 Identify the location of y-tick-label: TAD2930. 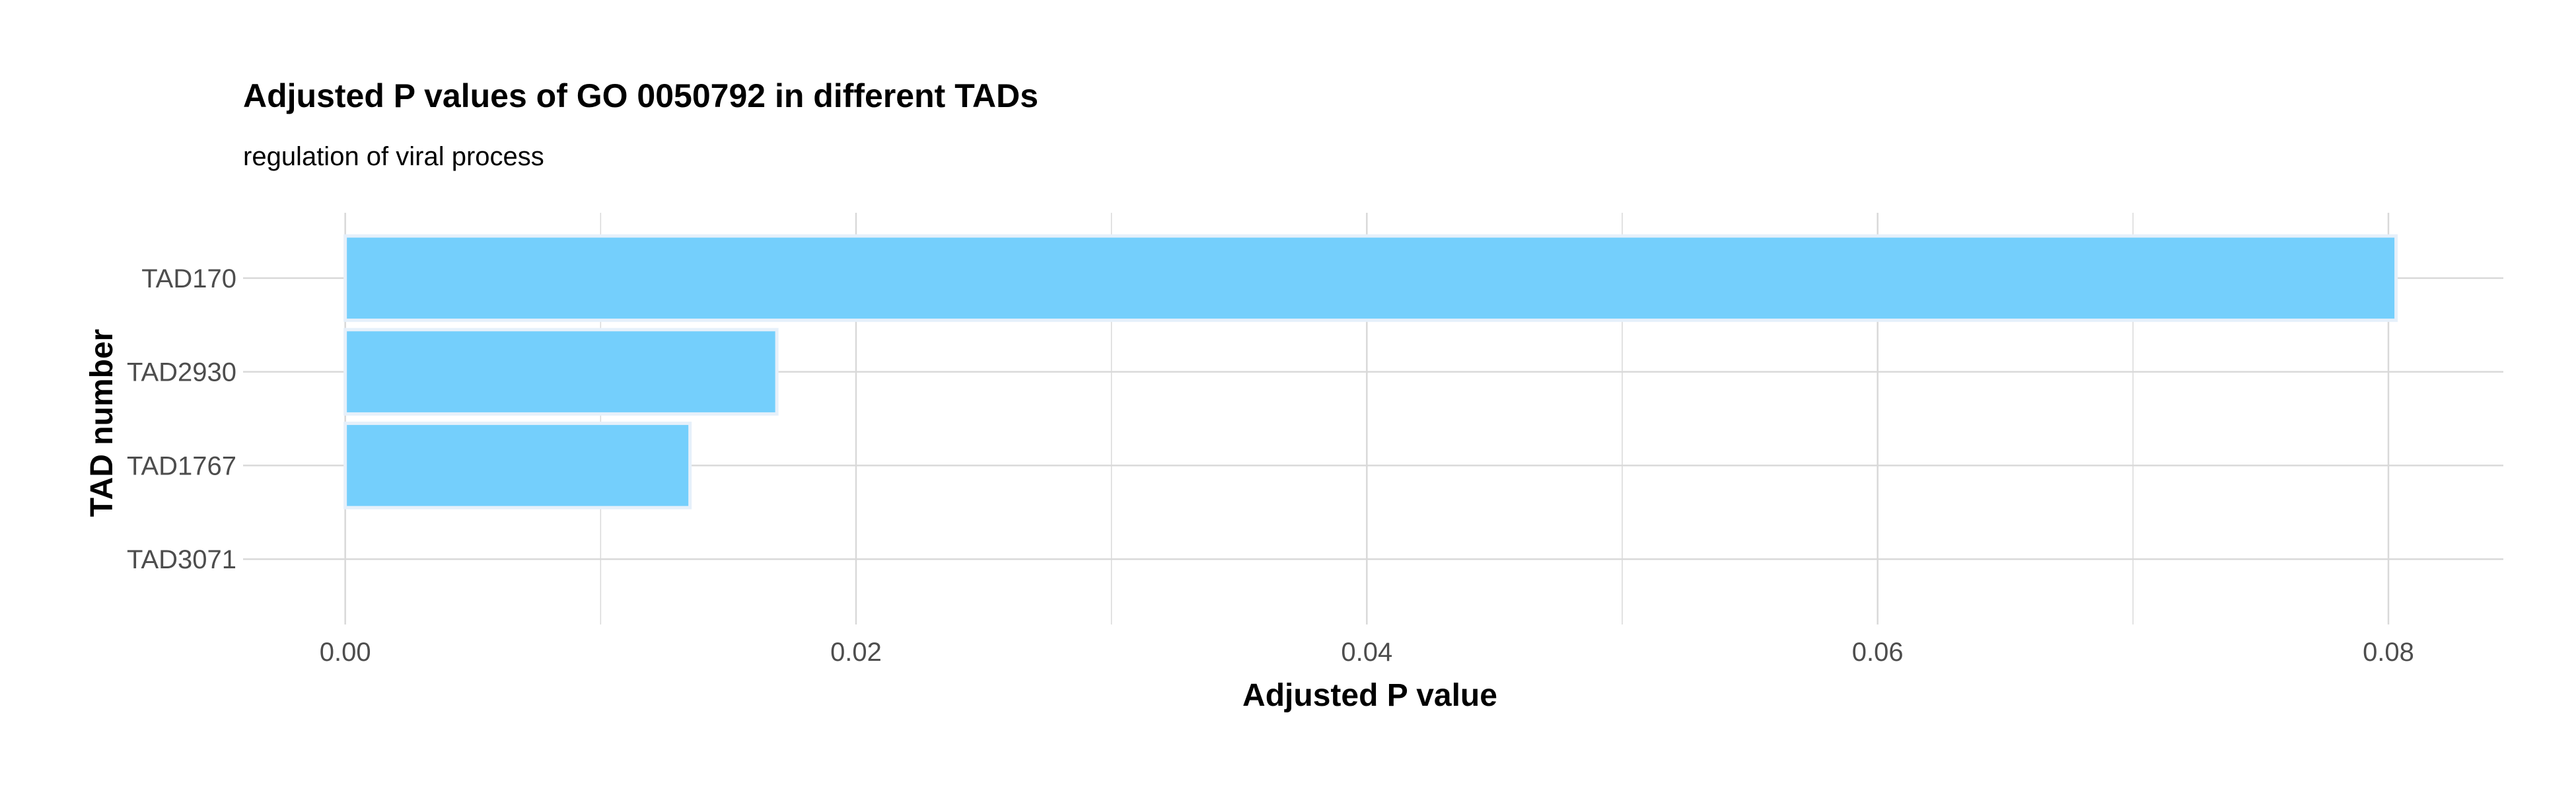
(182, 372).